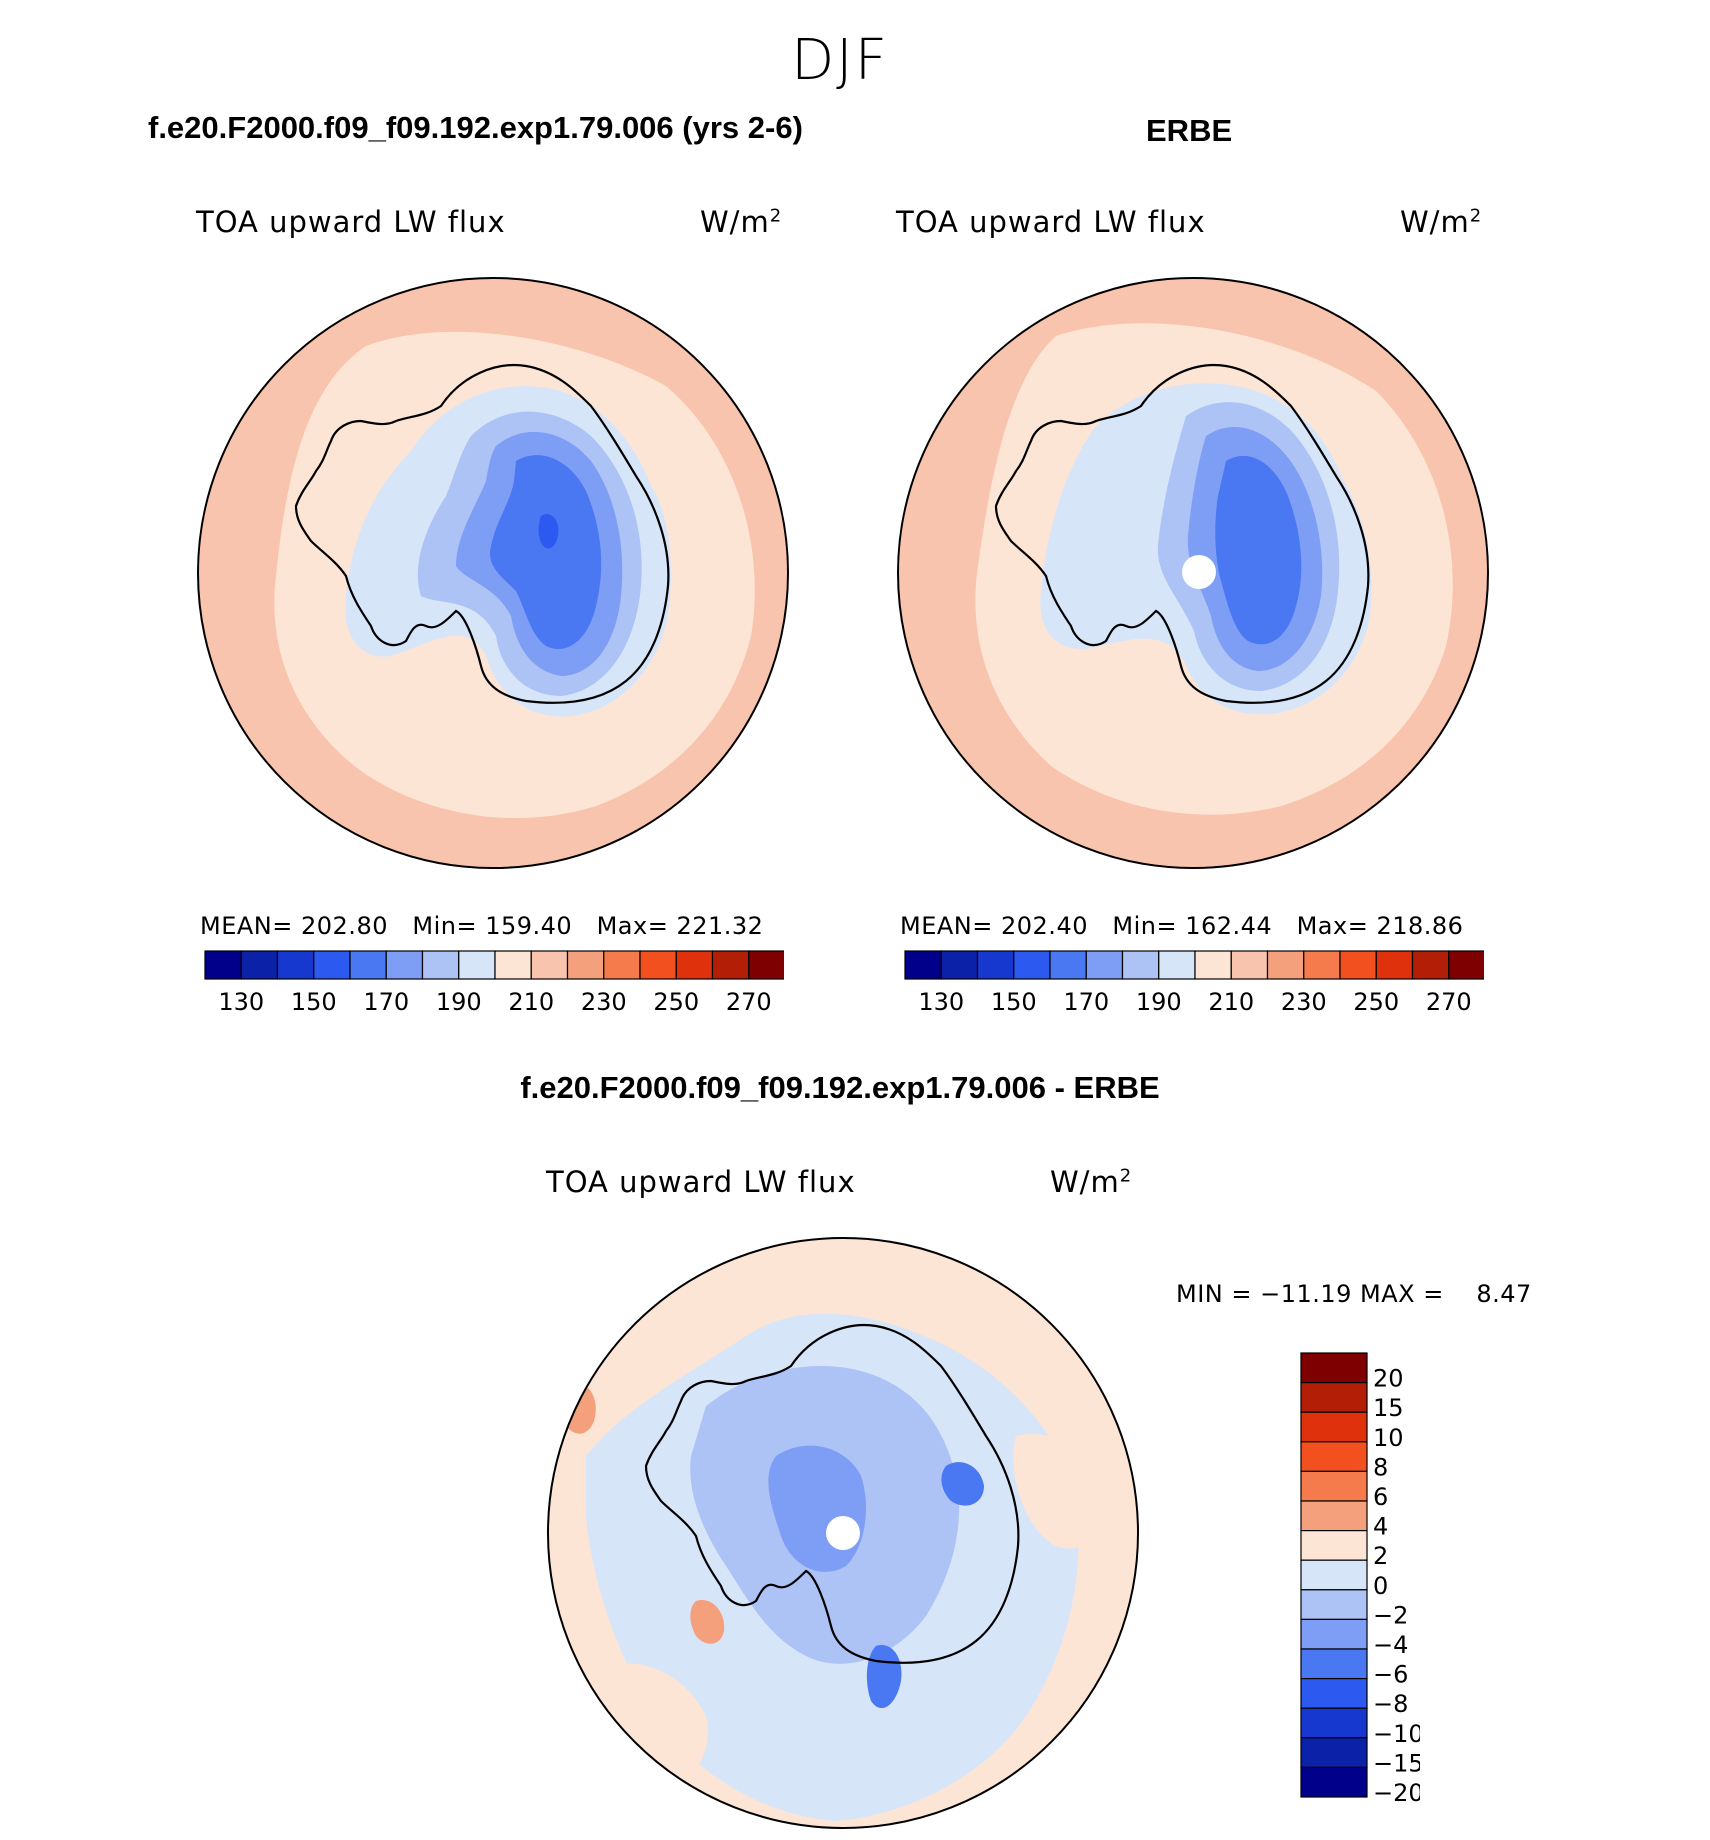 The width and height of the screenshot is (1710, 1840). Describe the element at coordinates (531, 1002) in the screenshot. I see `left-colorbar-tick-label: 210` at that location.